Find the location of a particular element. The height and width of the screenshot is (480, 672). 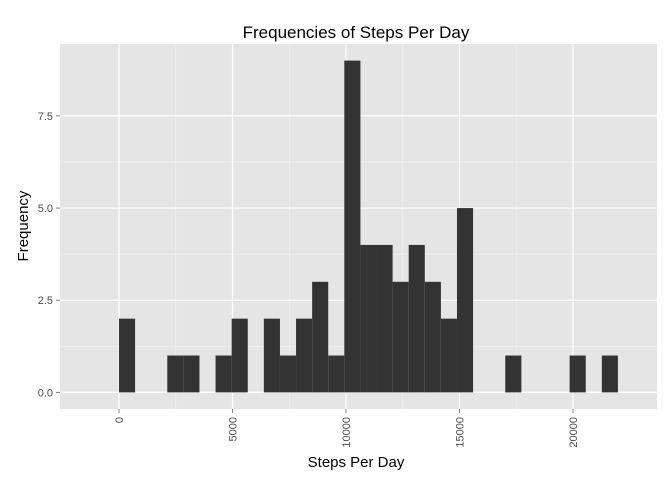

y-tick-label: 0.0 is located at coordinates (45, 393).